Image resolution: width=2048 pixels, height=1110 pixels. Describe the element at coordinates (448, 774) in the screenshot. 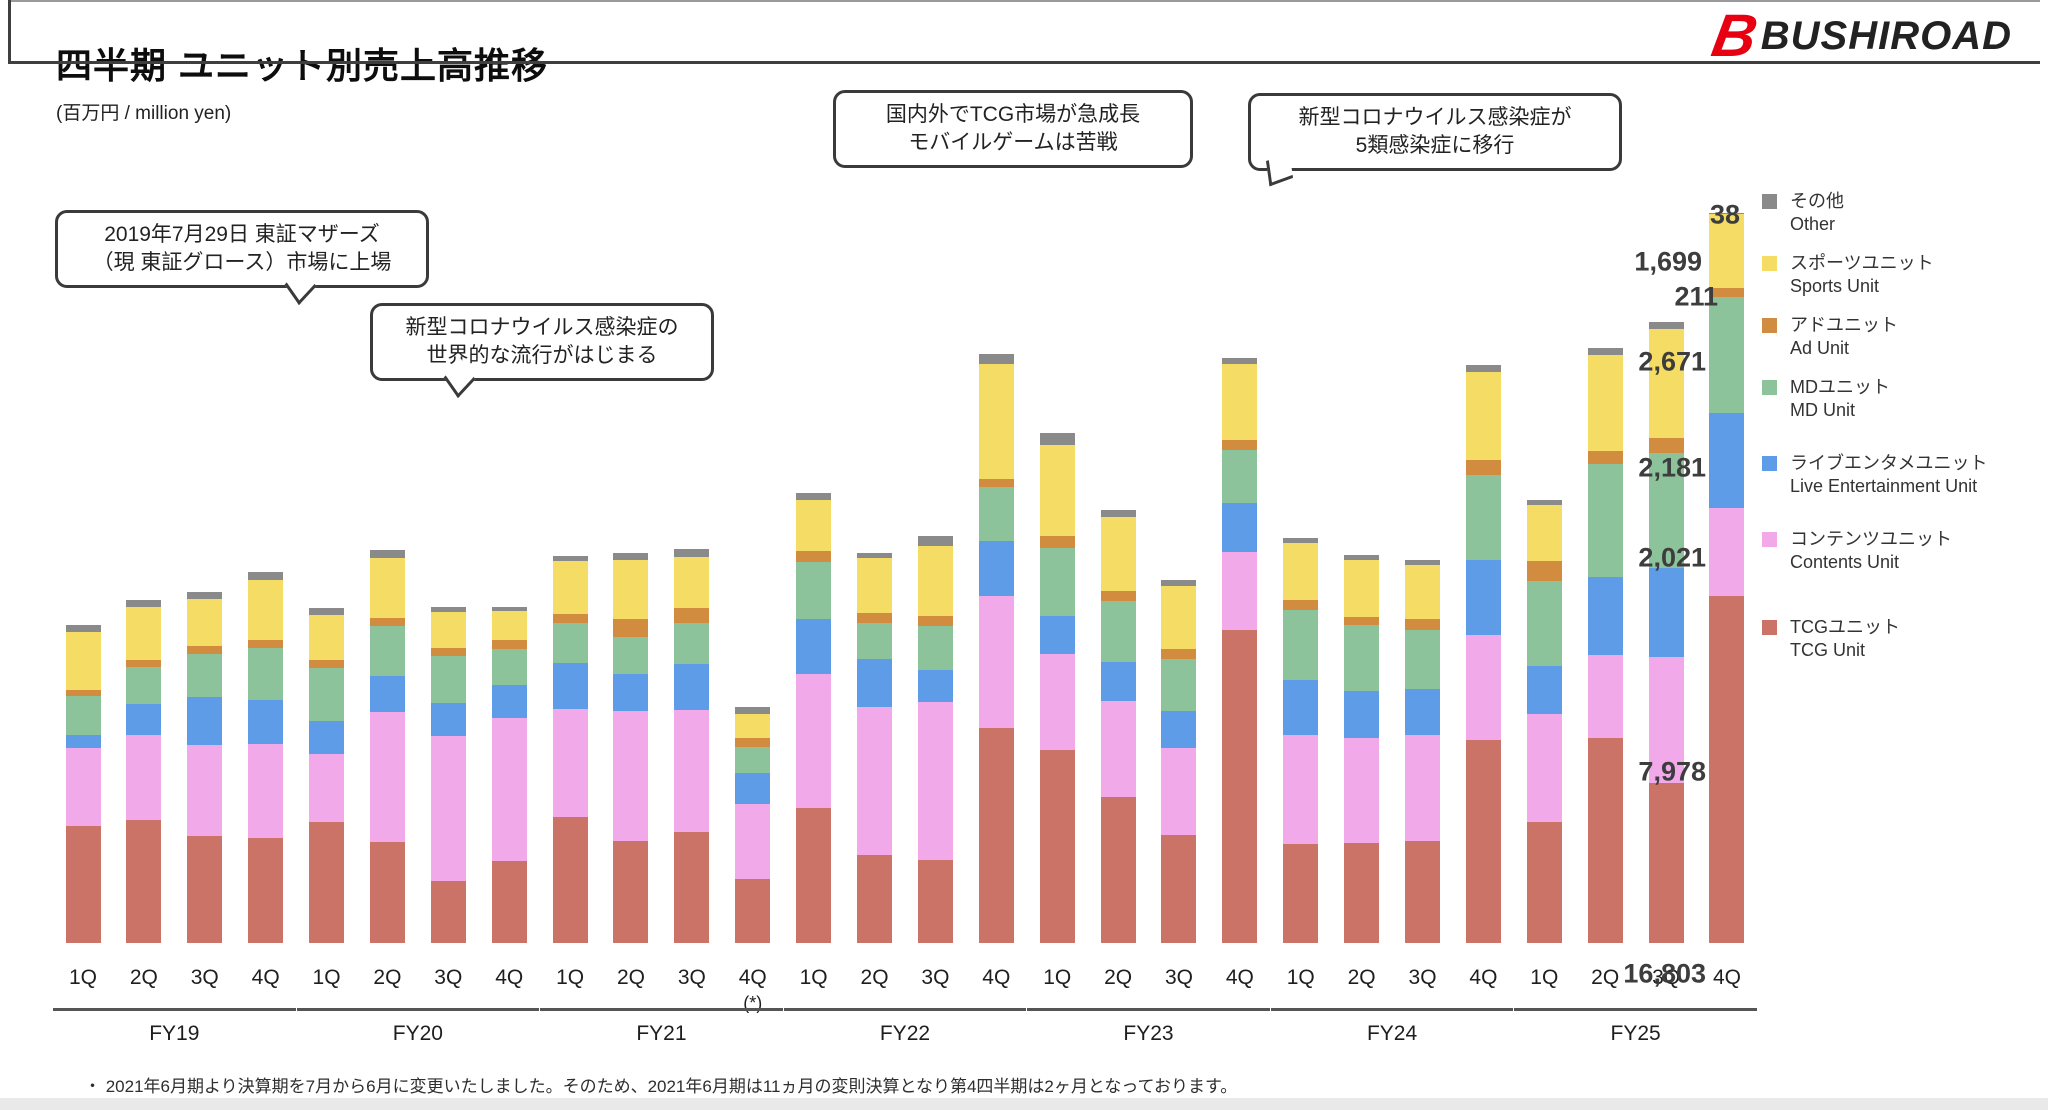

I see `bar-fy20-3q` at that location.